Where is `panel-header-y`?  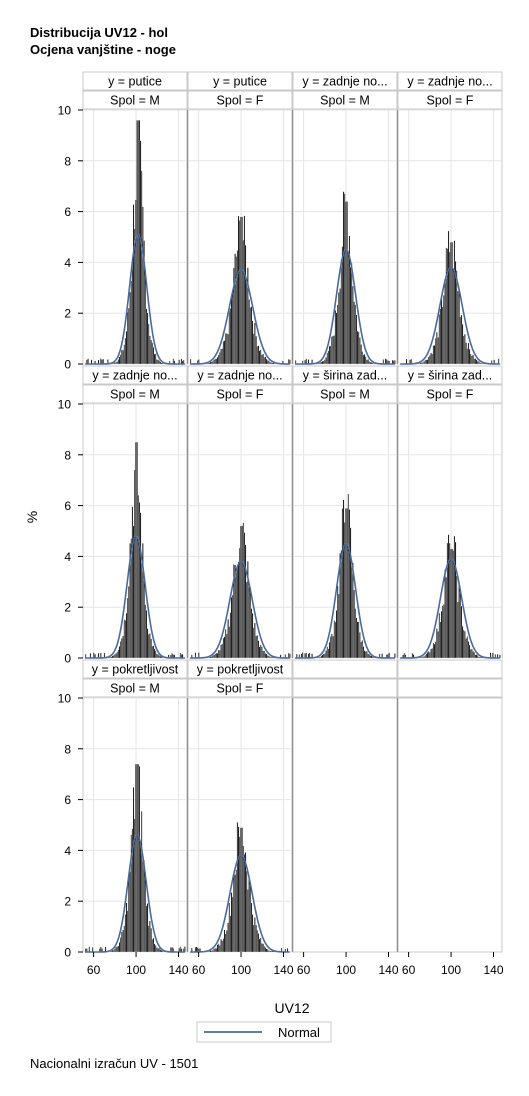 panel-header-y is located at coordinates (240, 375).